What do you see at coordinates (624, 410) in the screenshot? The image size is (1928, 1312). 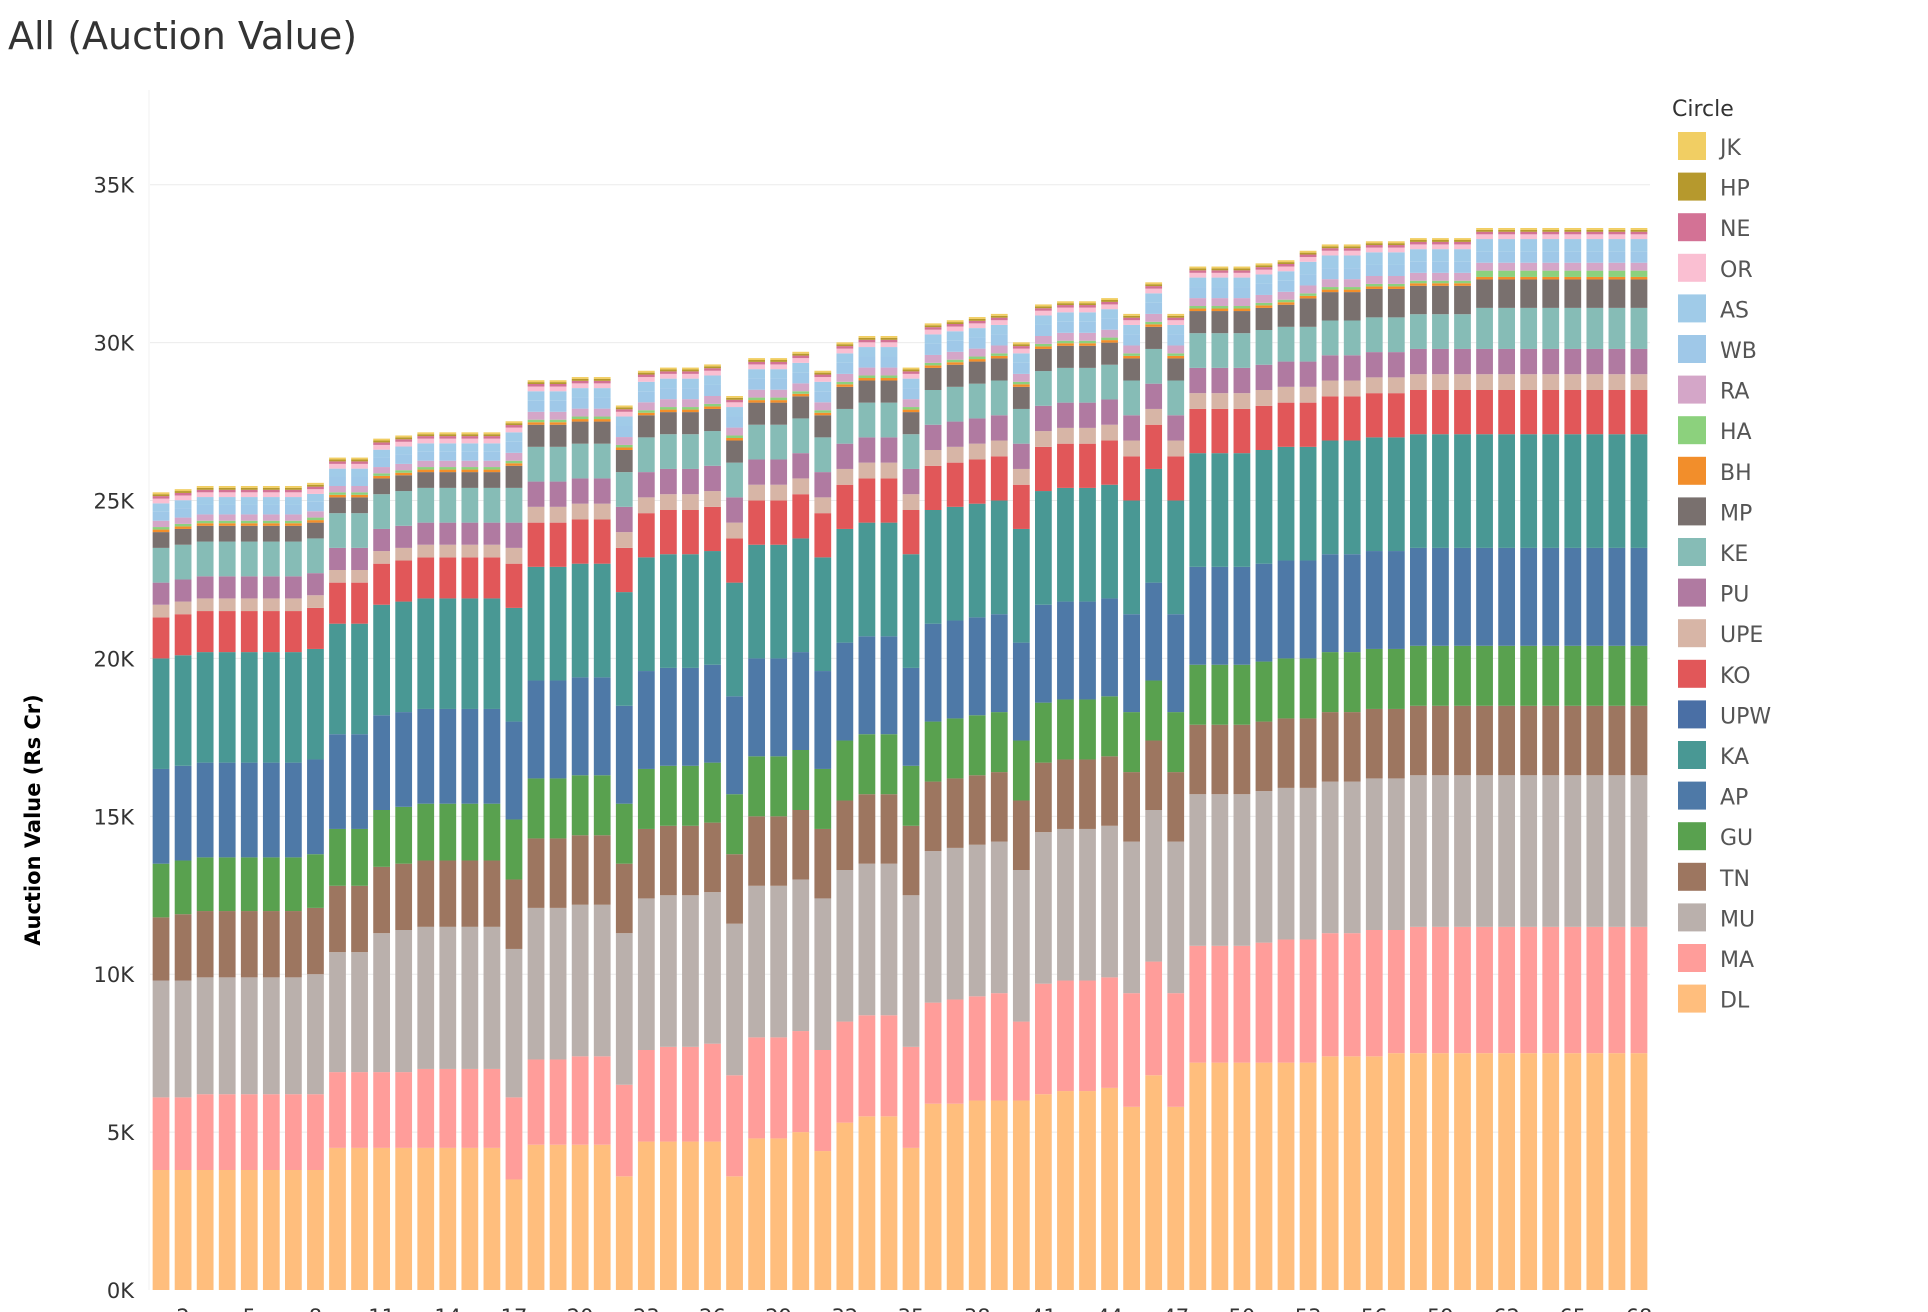 I see `bar-segment-ne` at bounding box center [624, 410].